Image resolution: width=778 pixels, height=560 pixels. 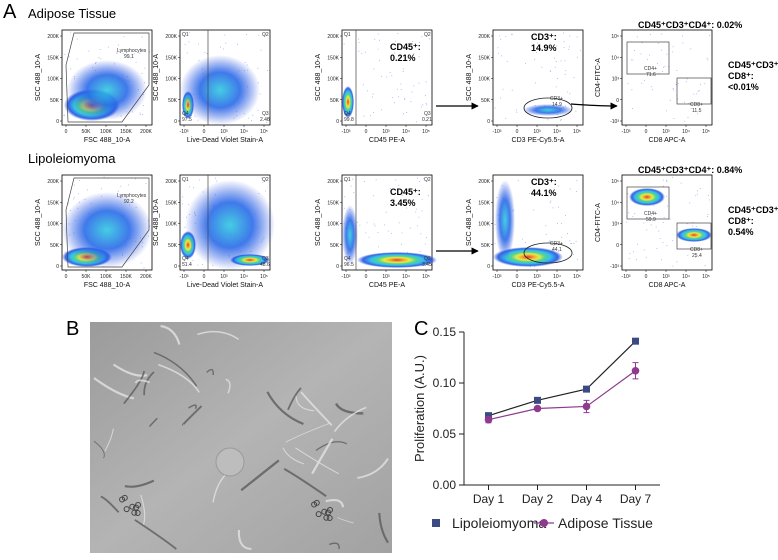 I want to click on x-tick-label: -10³, so click(x=346, y=277).